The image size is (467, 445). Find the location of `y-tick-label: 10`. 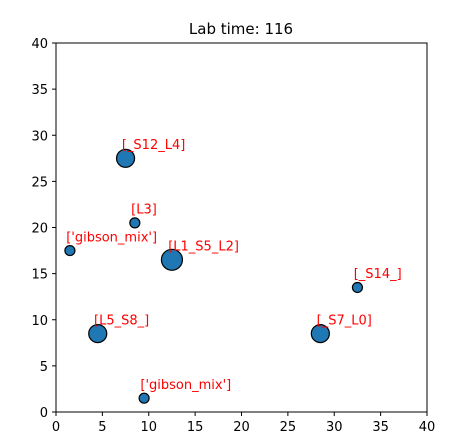

y-tick-label: 10 is located at coordinates (39, 321).